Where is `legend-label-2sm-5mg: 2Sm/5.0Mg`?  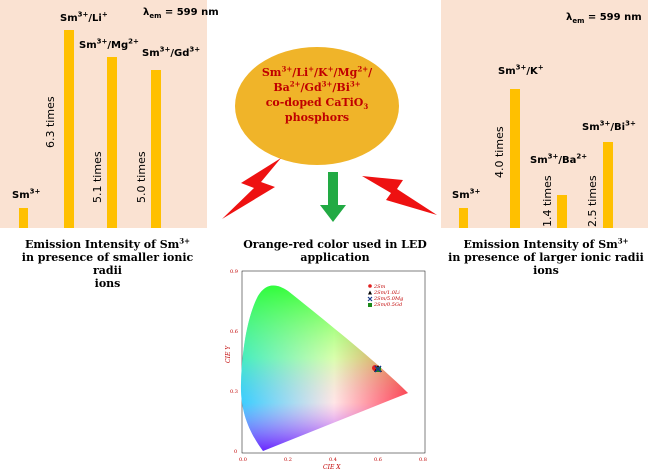 legend-label-2sm-5mg: 2Sm/5.0Mg is located at coordinates (388, 299).